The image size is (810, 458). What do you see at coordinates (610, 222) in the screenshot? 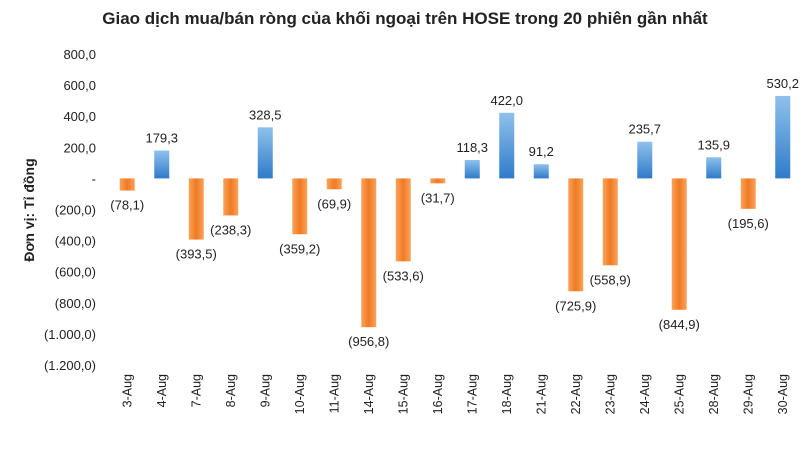
I see `bar-23-Aug` at bounding box center [610, 222].